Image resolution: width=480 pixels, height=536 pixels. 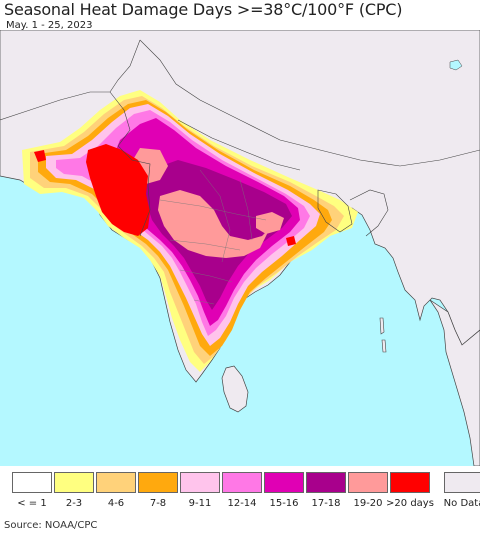 I want to click on legend-label-3: 4-6, so click(x=116, y=503).